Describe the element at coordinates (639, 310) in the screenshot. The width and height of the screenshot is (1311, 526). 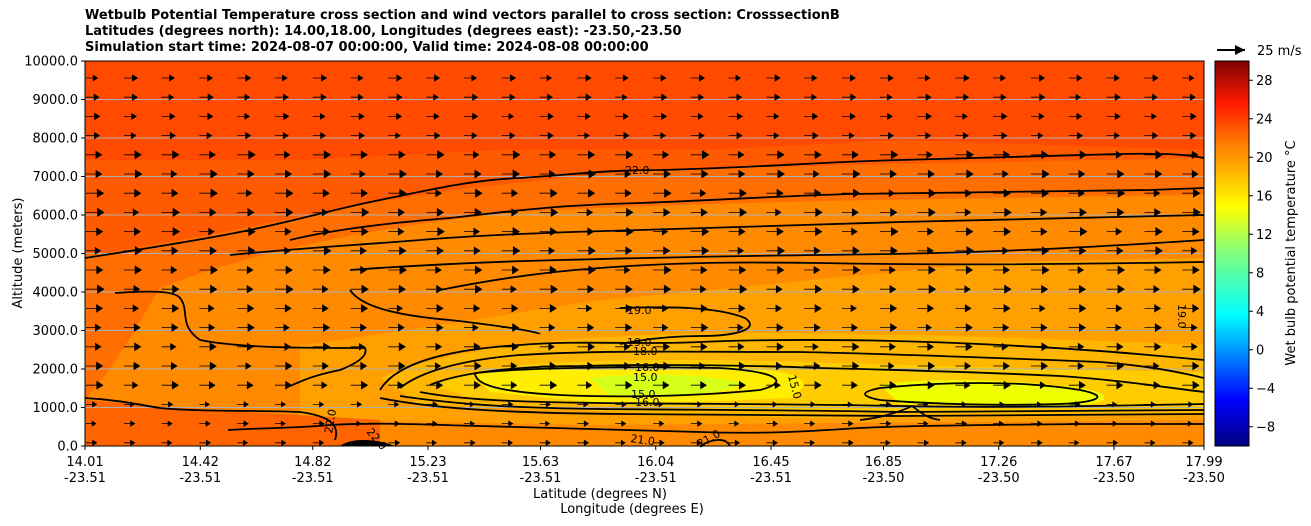
I see `clabel-19-a: 19.0` at that location.